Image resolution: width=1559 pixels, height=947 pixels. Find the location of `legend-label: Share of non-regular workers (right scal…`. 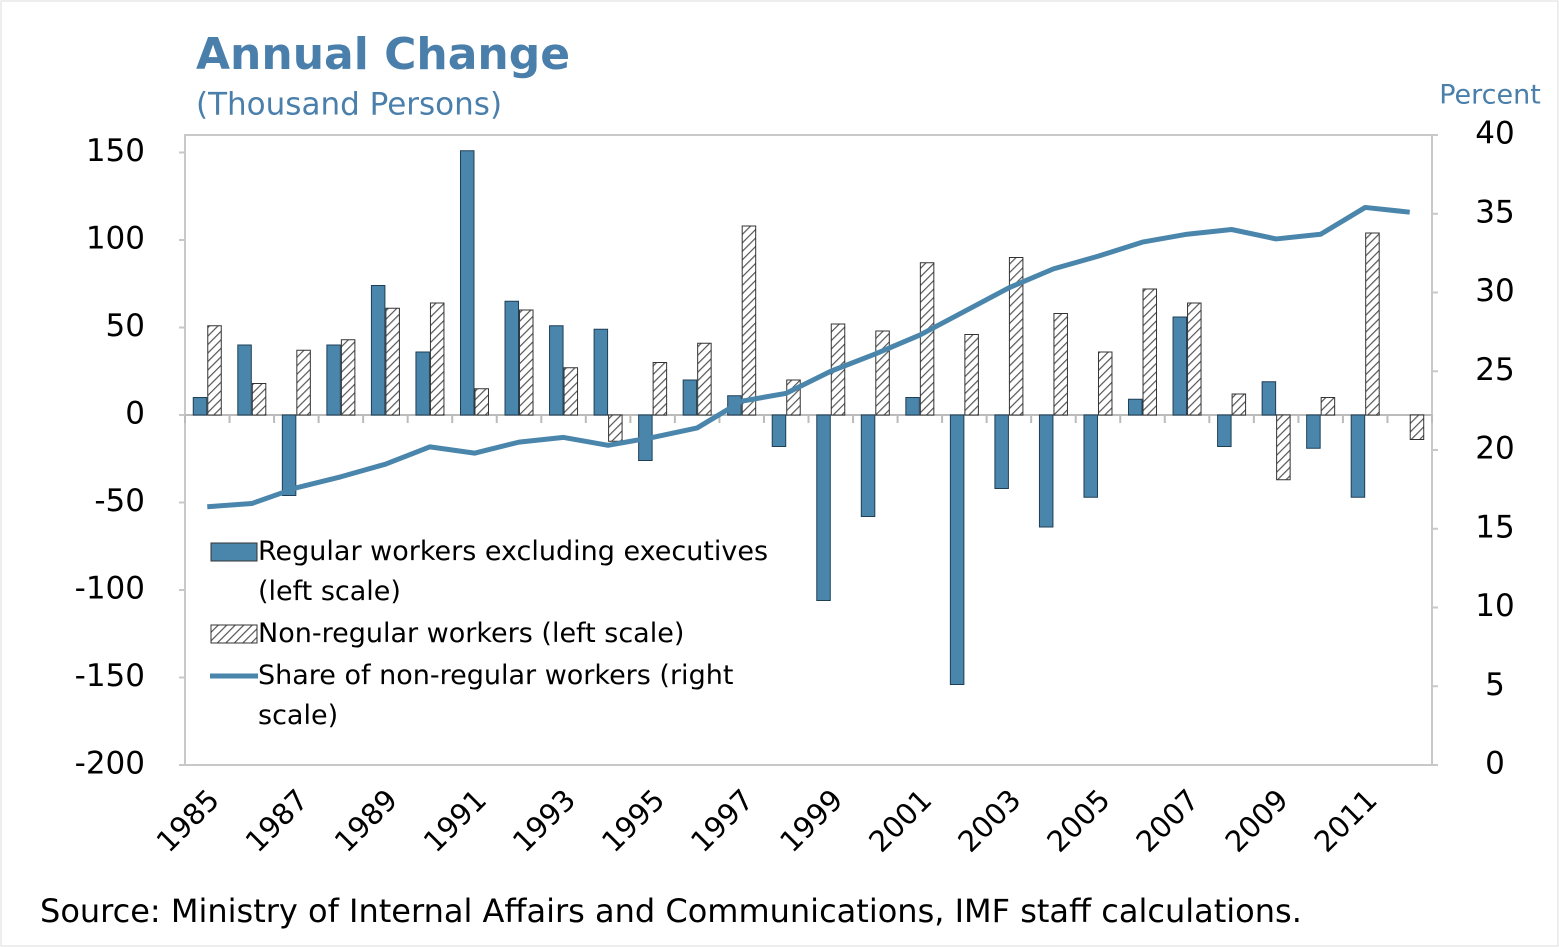

legend-label: Share of non-regular workers (right scal… is located at coordinates (496, 695).